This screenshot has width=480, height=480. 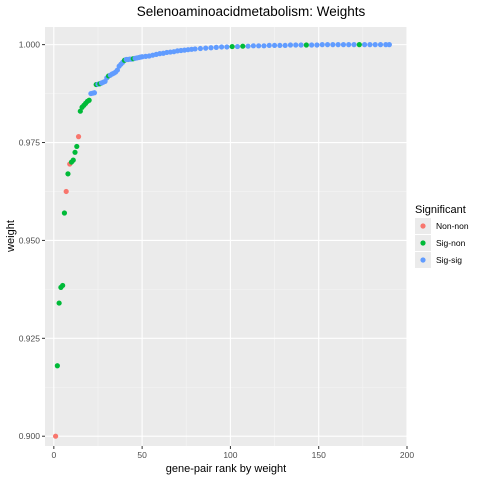 I want to click on x-tick-label: 0, so click(x=53, y=455).